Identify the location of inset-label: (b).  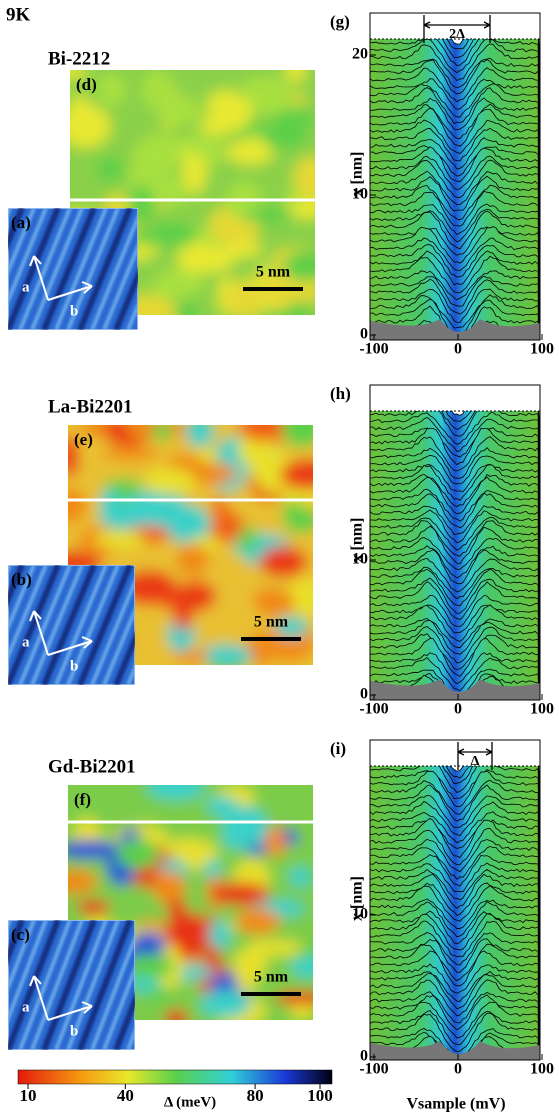
(21, 579).